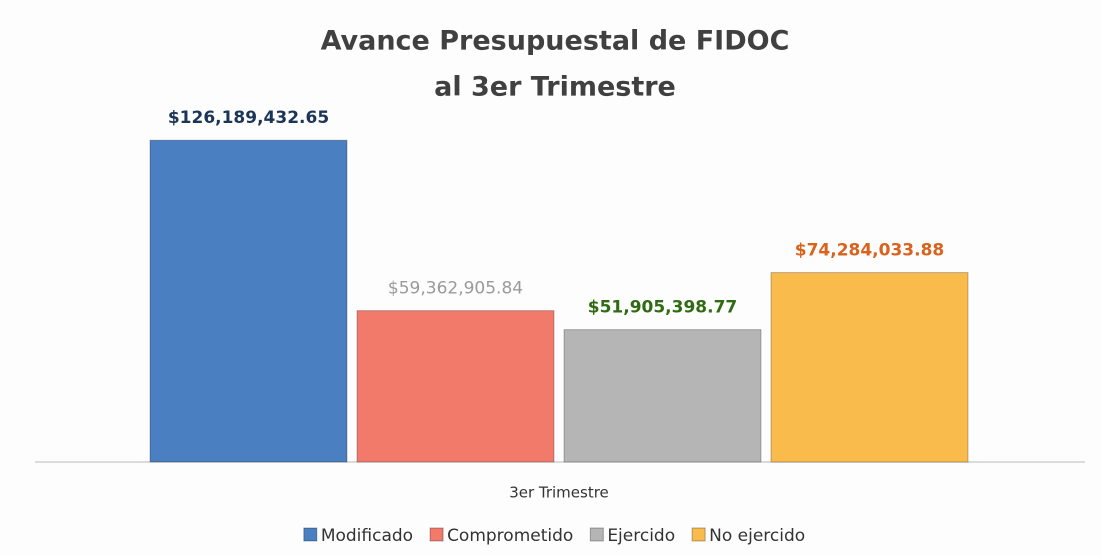 This screenshot has width=1102, height=556. Describe the element at coordinates (510, 536) in the screenshot. I see `legend-label: Comprometido` at that location.